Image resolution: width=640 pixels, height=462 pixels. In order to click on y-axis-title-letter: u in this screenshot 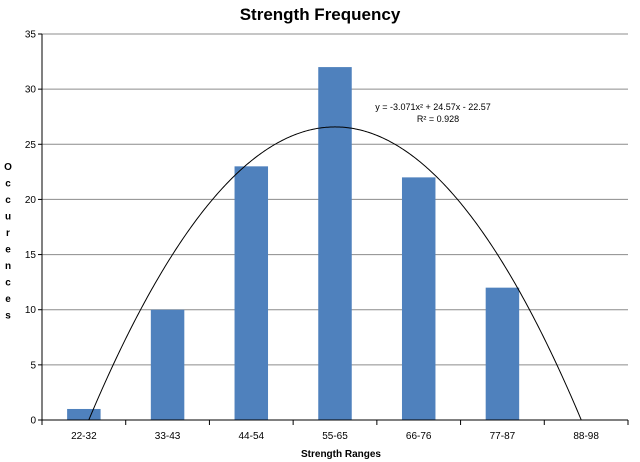, I will do `click(8, 217)`.